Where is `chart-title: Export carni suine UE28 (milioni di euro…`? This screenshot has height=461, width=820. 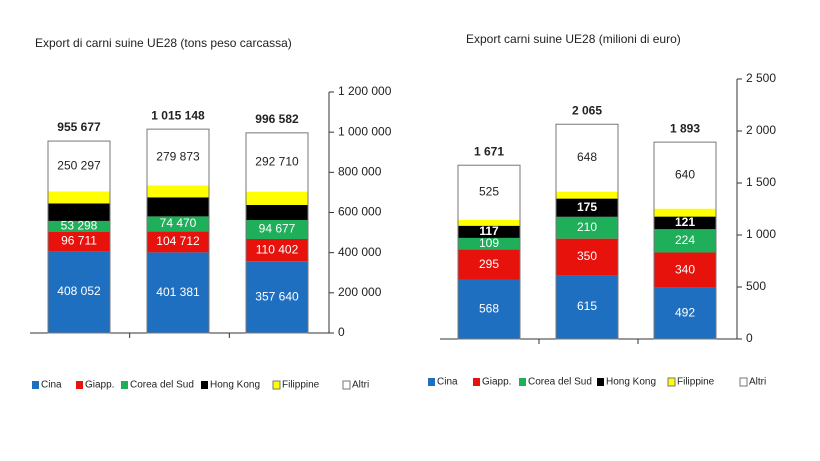
chart-title: Export carni suine UE28 (milioni di euro… is located at coordinates (573, 39).